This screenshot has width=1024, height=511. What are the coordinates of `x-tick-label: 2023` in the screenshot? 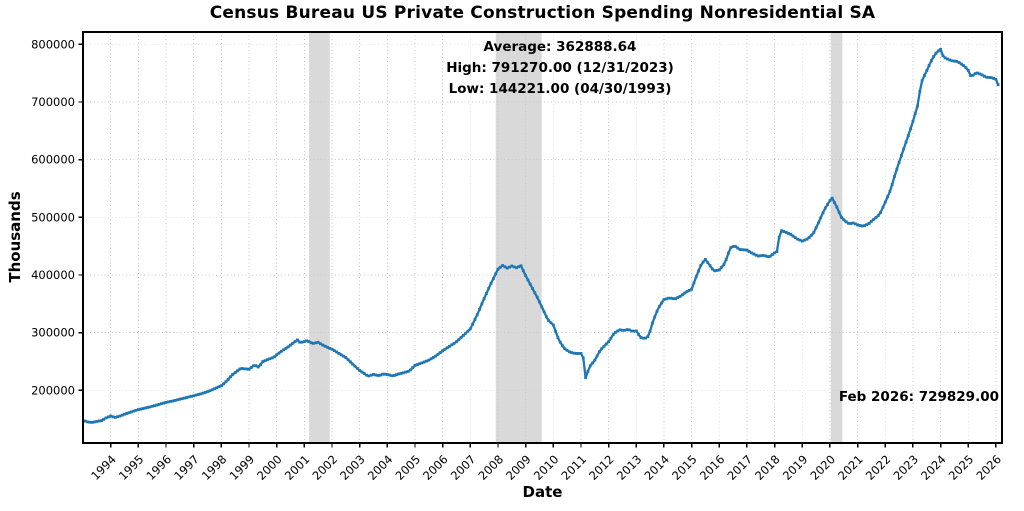 It's located at (905, 467).